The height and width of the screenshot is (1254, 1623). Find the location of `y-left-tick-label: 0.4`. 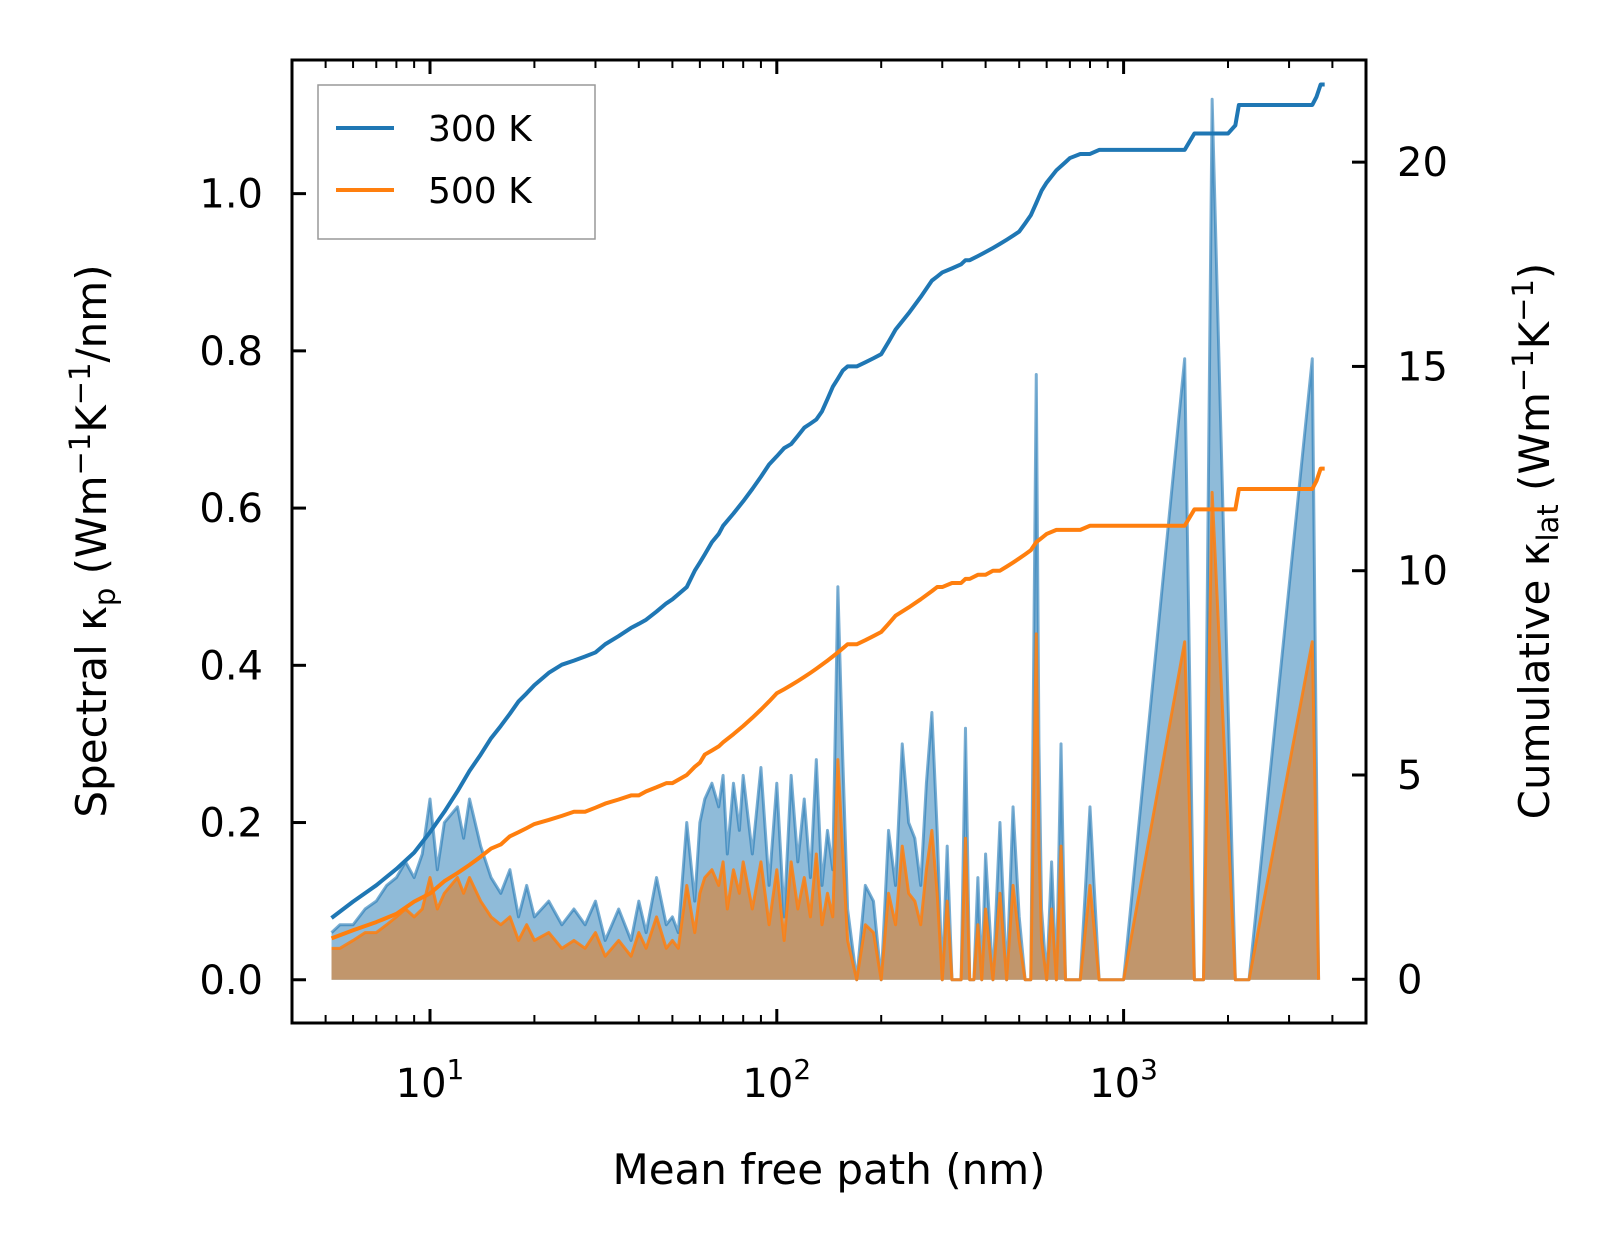

y-left-tick-label: 0.4 is located at coordinates (231, 666).